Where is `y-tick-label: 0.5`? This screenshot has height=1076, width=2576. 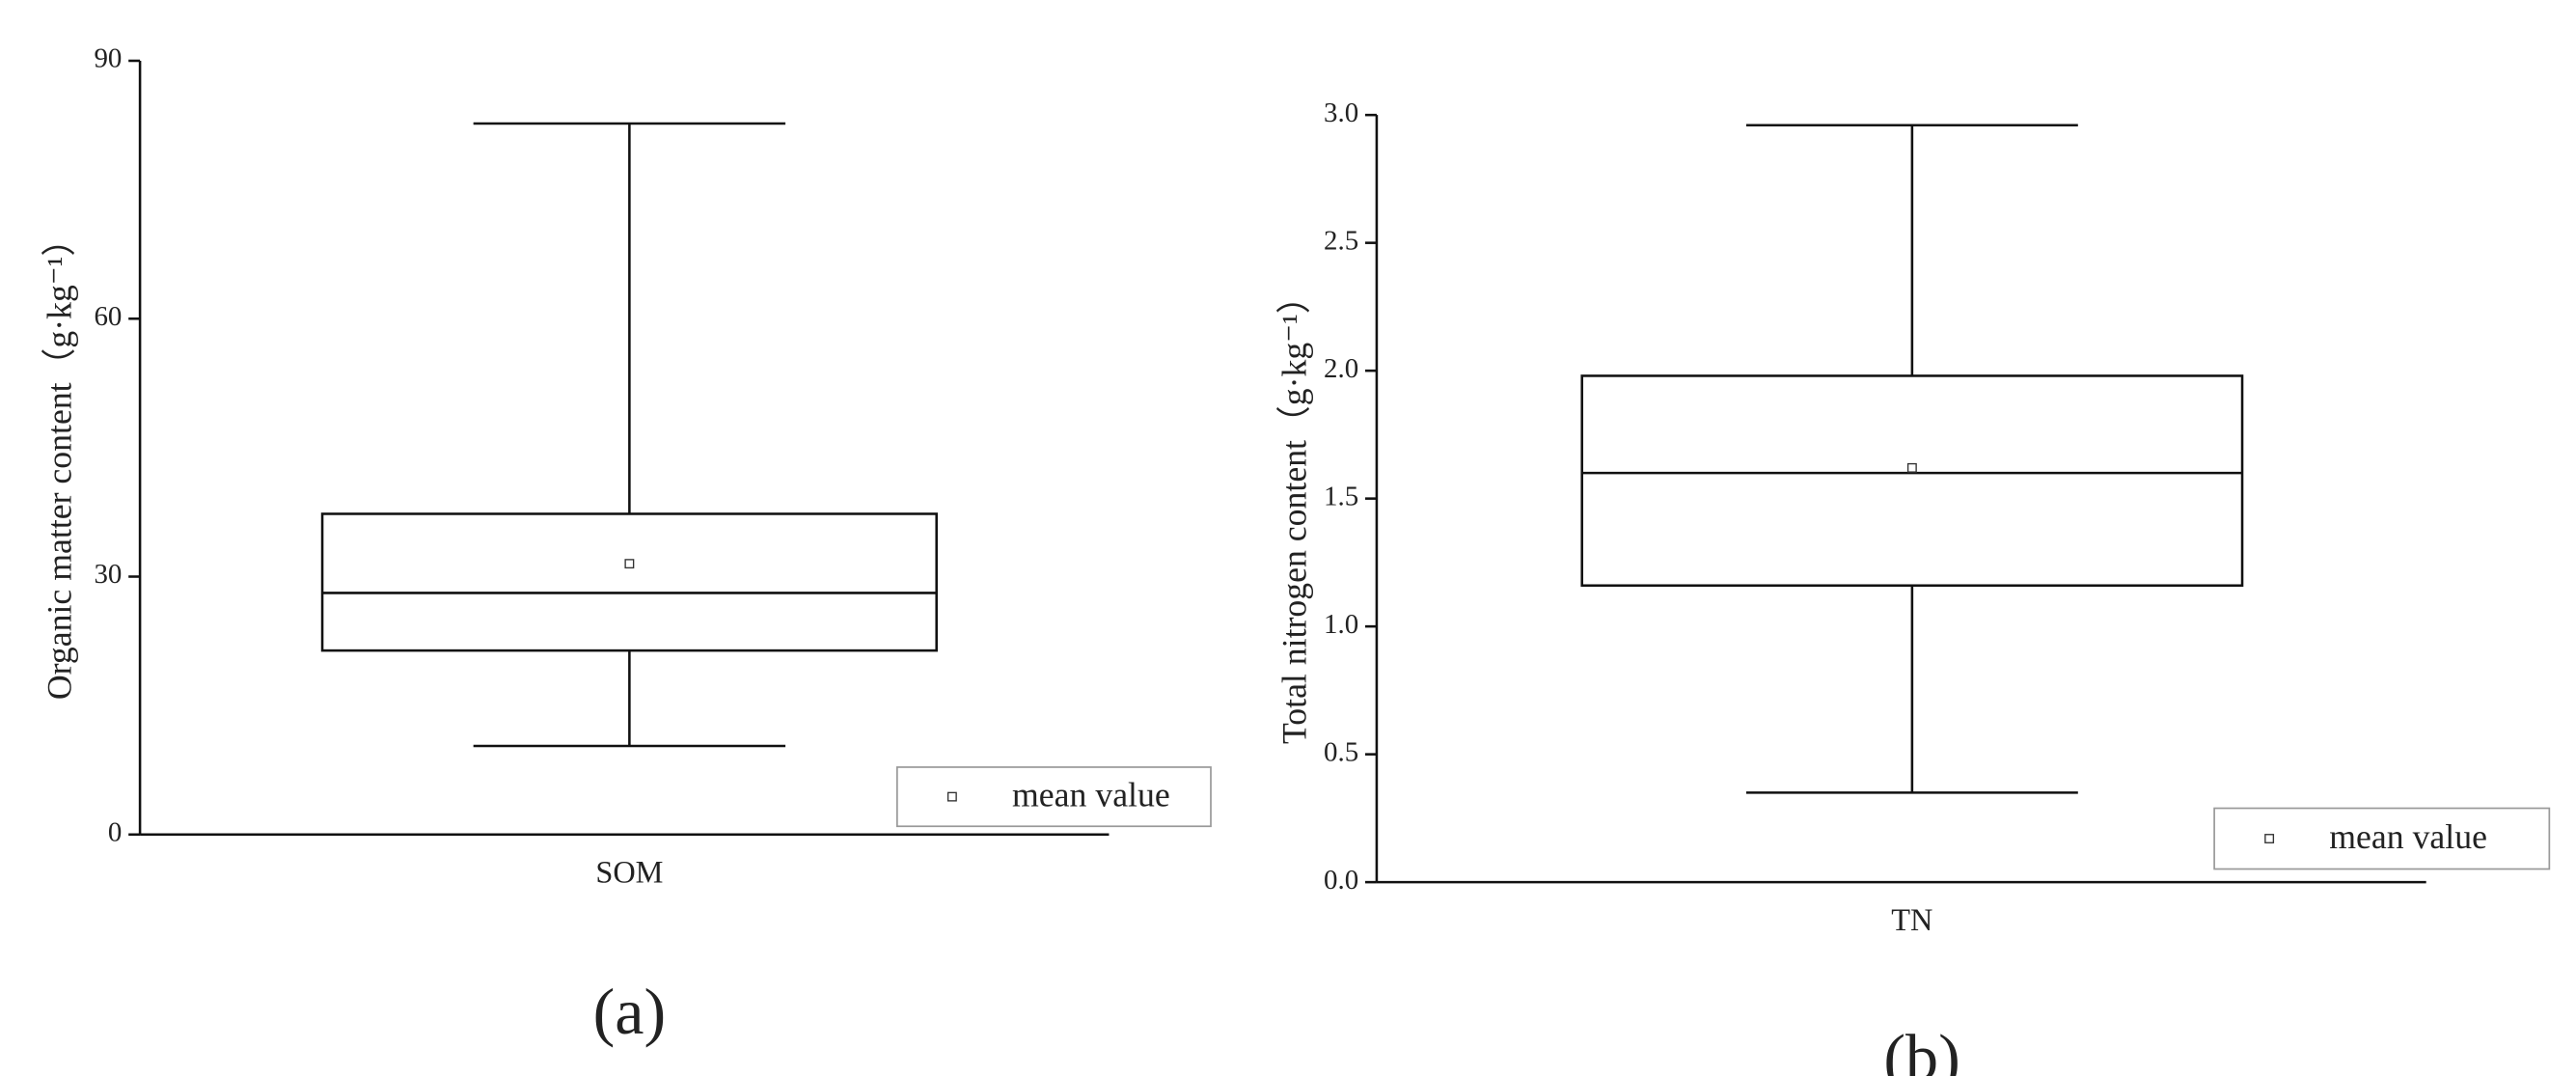 y-tick-label: 0.5 is located at coordinates (1341, 751).